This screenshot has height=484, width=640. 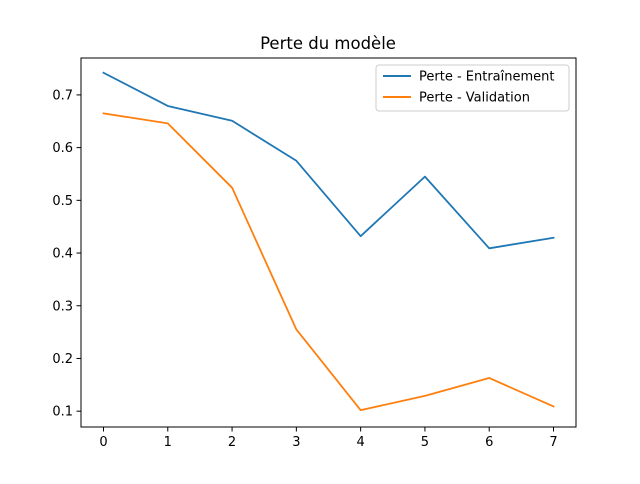 I want to click on legend-label-validation: Perte - Validation, so click(x=474, y=98).